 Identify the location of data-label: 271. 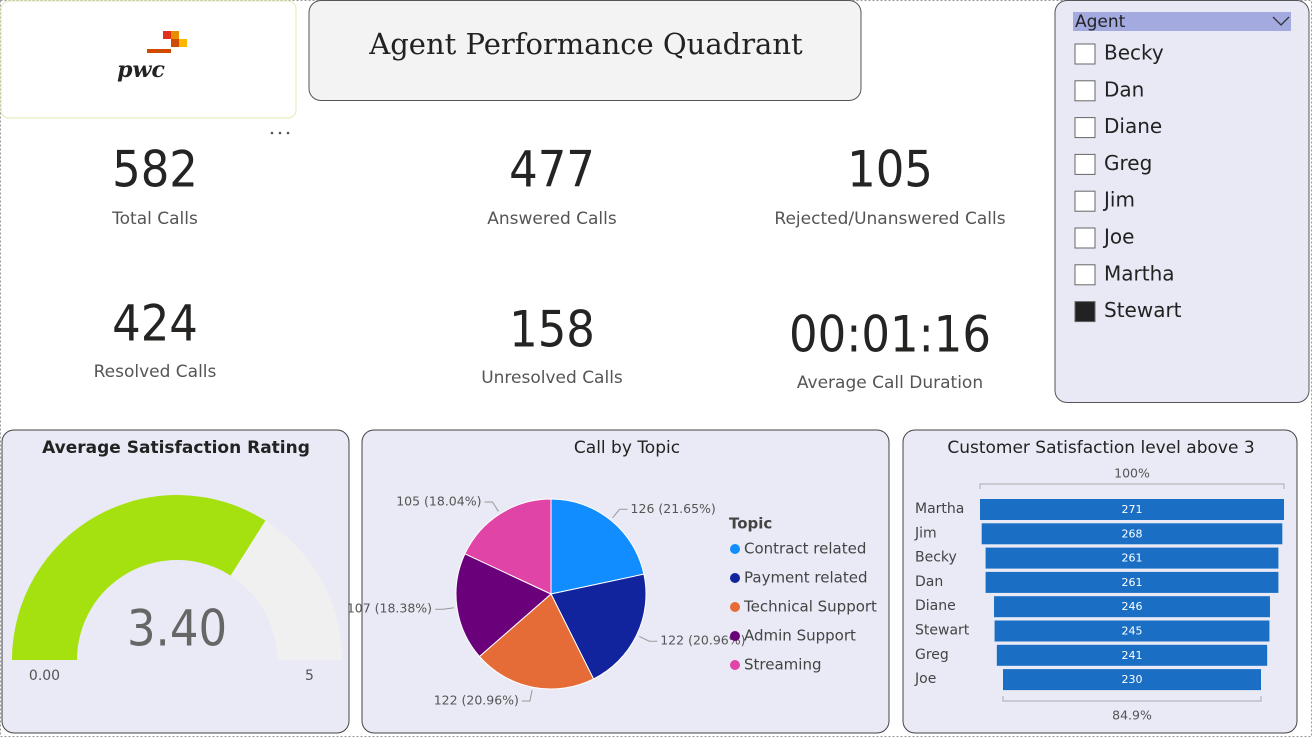
(1132, 509).